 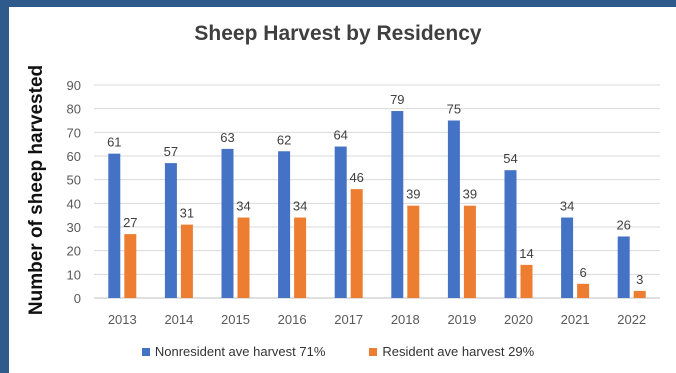 What do you see at coordinates (338, 33) in the screenshot?
I see `chart-title: Sheep Harvest by Residency` at bounding box center [338, 33].